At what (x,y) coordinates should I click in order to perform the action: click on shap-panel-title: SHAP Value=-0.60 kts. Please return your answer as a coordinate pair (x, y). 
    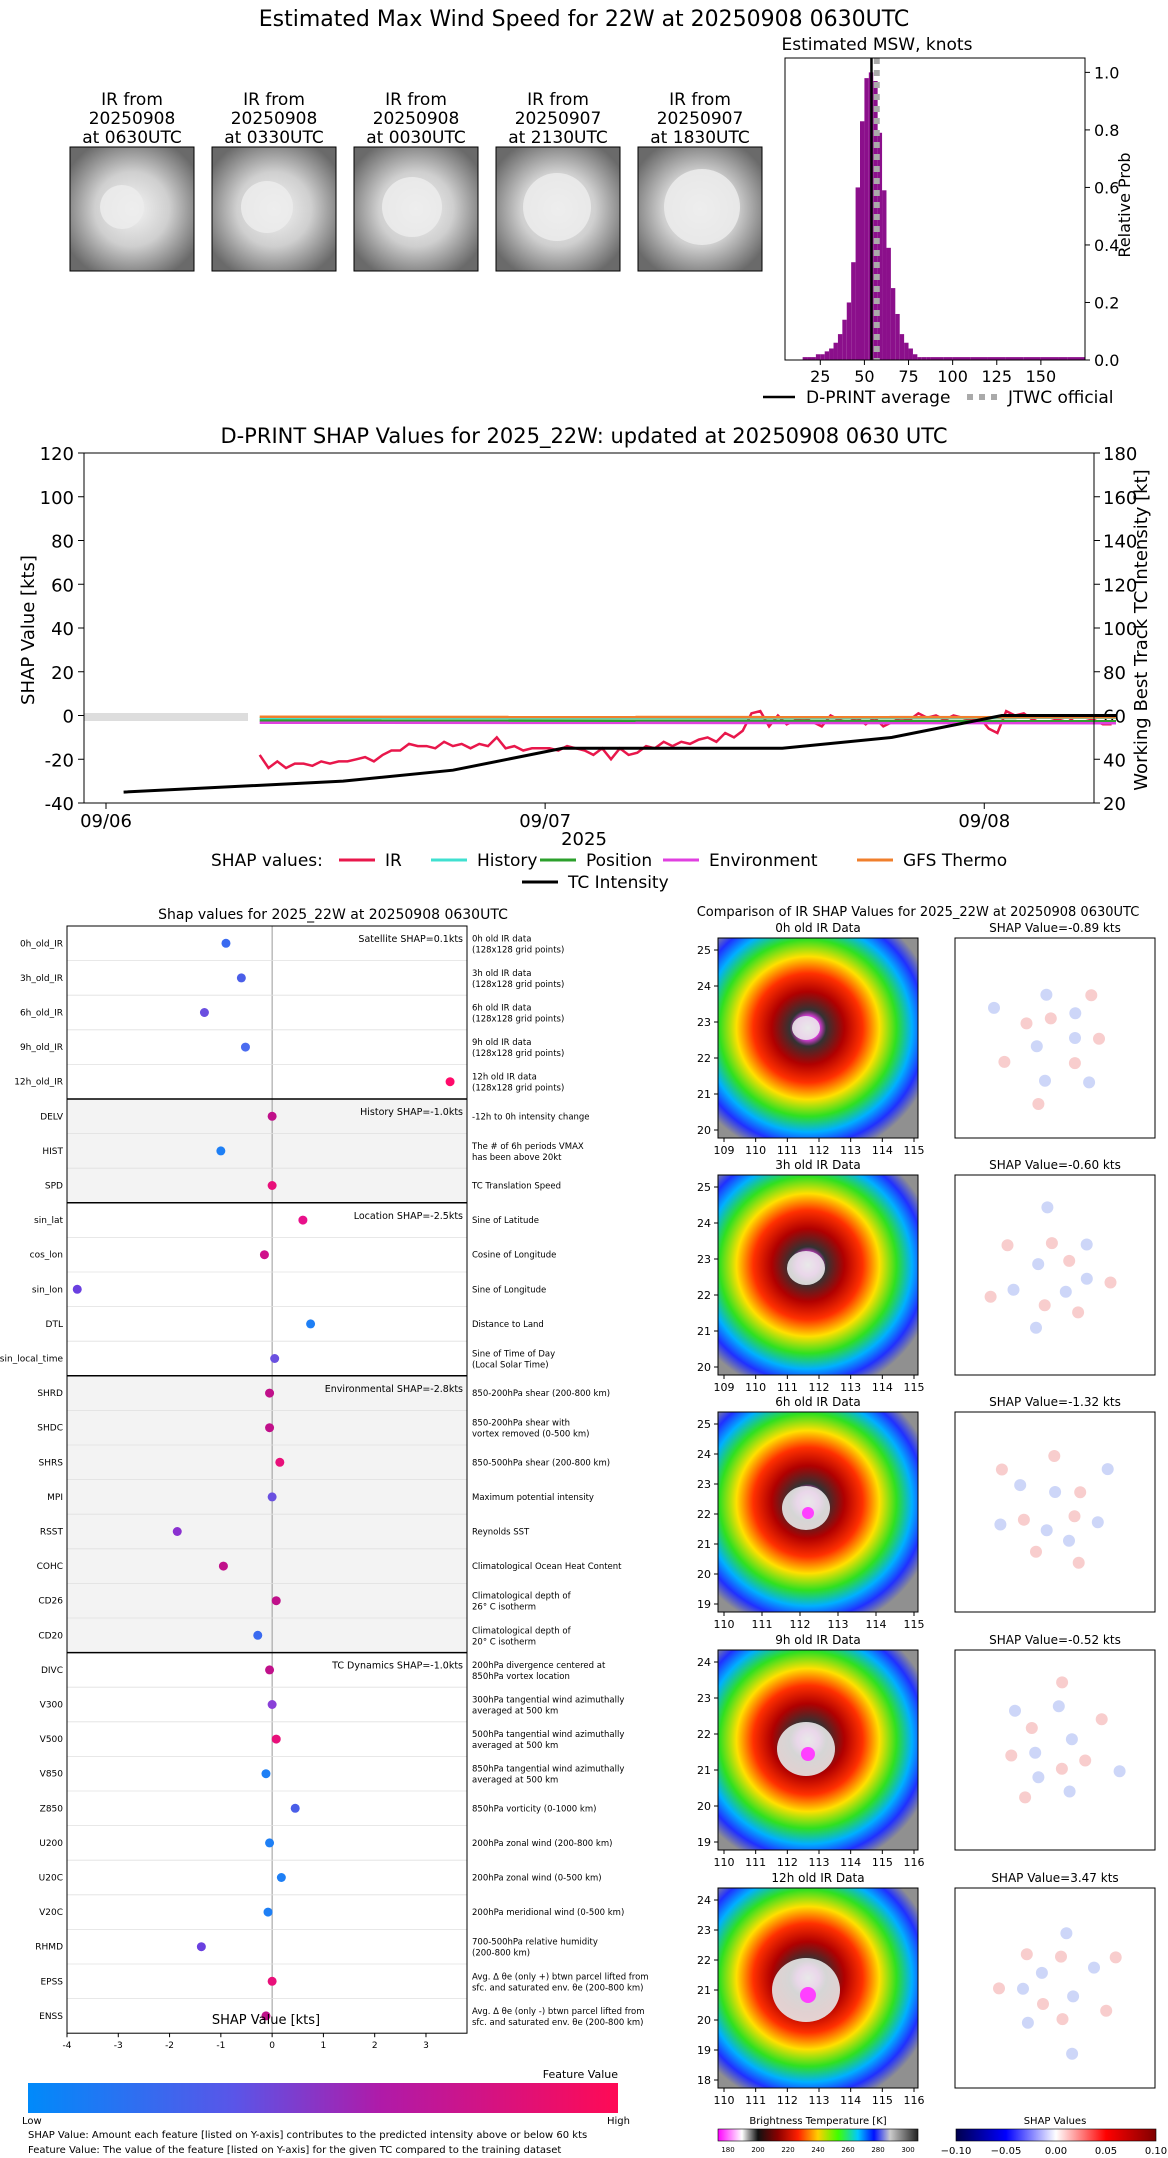
    Looking at the image, I should click on (1055, 1165).